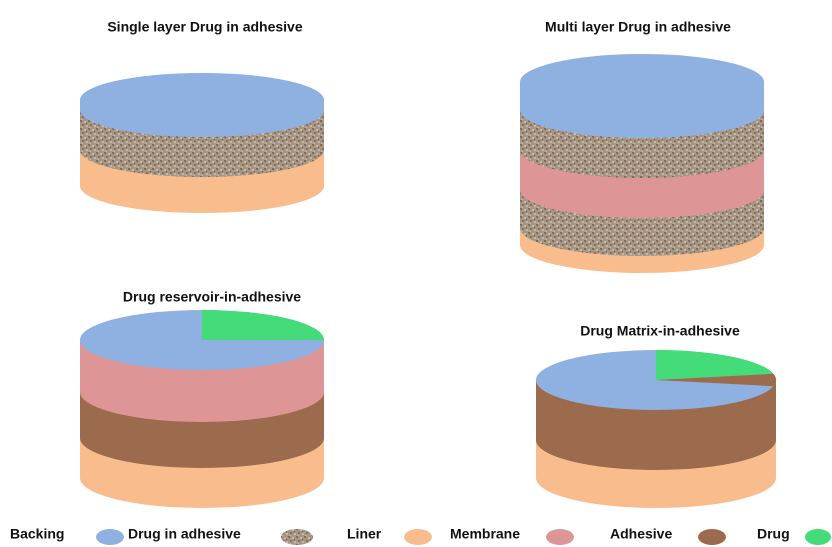  I want to click on legend-label: Drug, so click(773, 534).